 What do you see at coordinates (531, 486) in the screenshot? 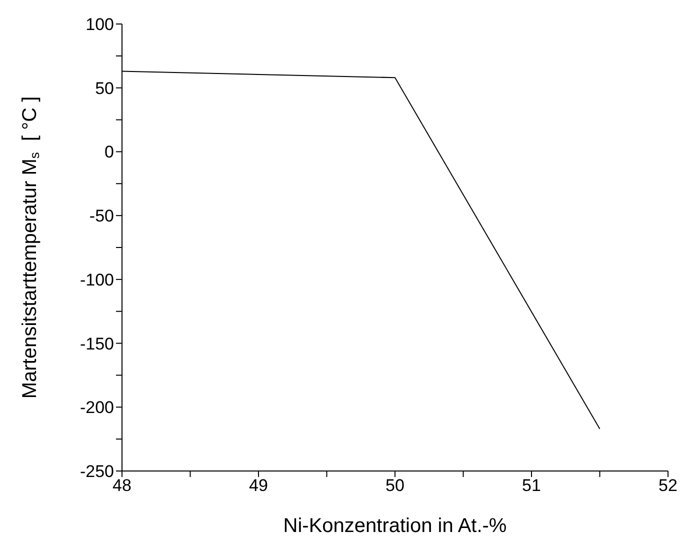
I see `x-tick-label: 51` at bounding box center [531, 486].